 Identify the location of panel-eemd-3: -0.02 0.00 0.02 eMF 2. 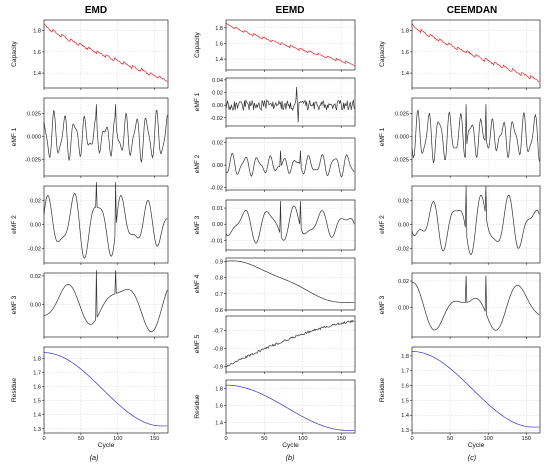
(275, 164).